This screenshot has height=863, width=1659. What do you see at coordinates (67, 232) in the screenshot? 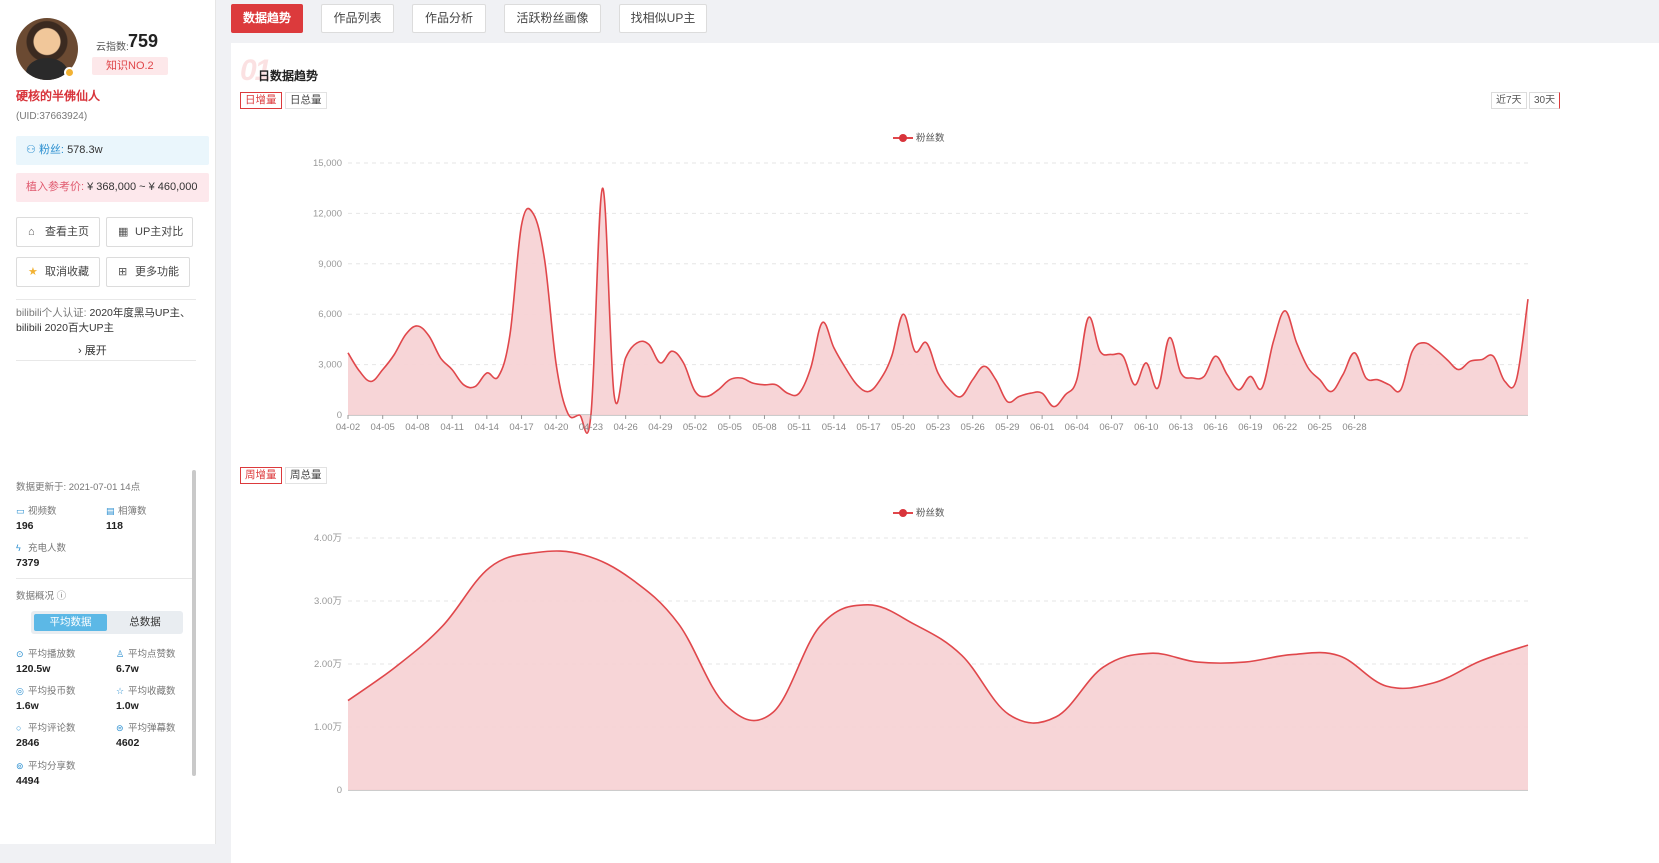
I see `home-button-label: 查看主页` at bounding box center [67, 232].